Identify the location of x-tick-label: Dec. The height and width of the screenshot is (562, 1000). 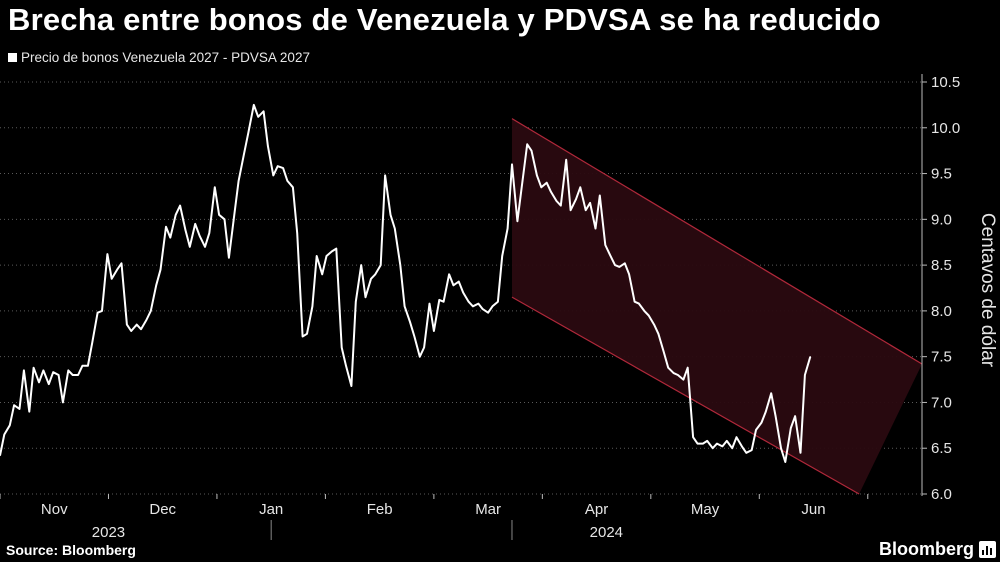
(162, 509).